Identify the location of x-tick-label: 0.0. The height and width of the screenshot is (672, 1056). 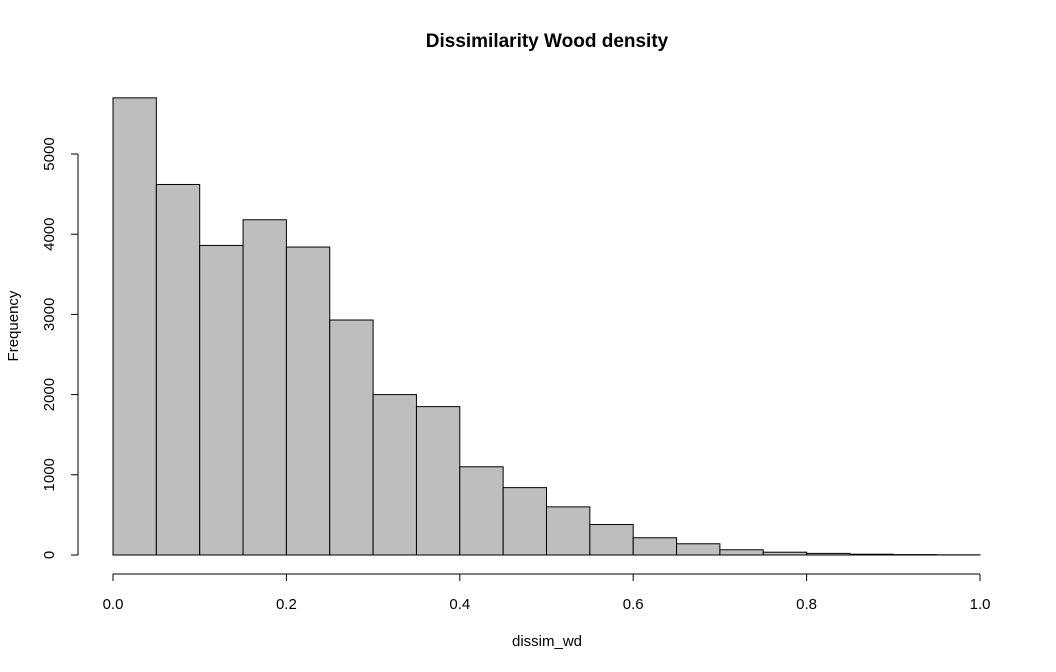
(113, 604).